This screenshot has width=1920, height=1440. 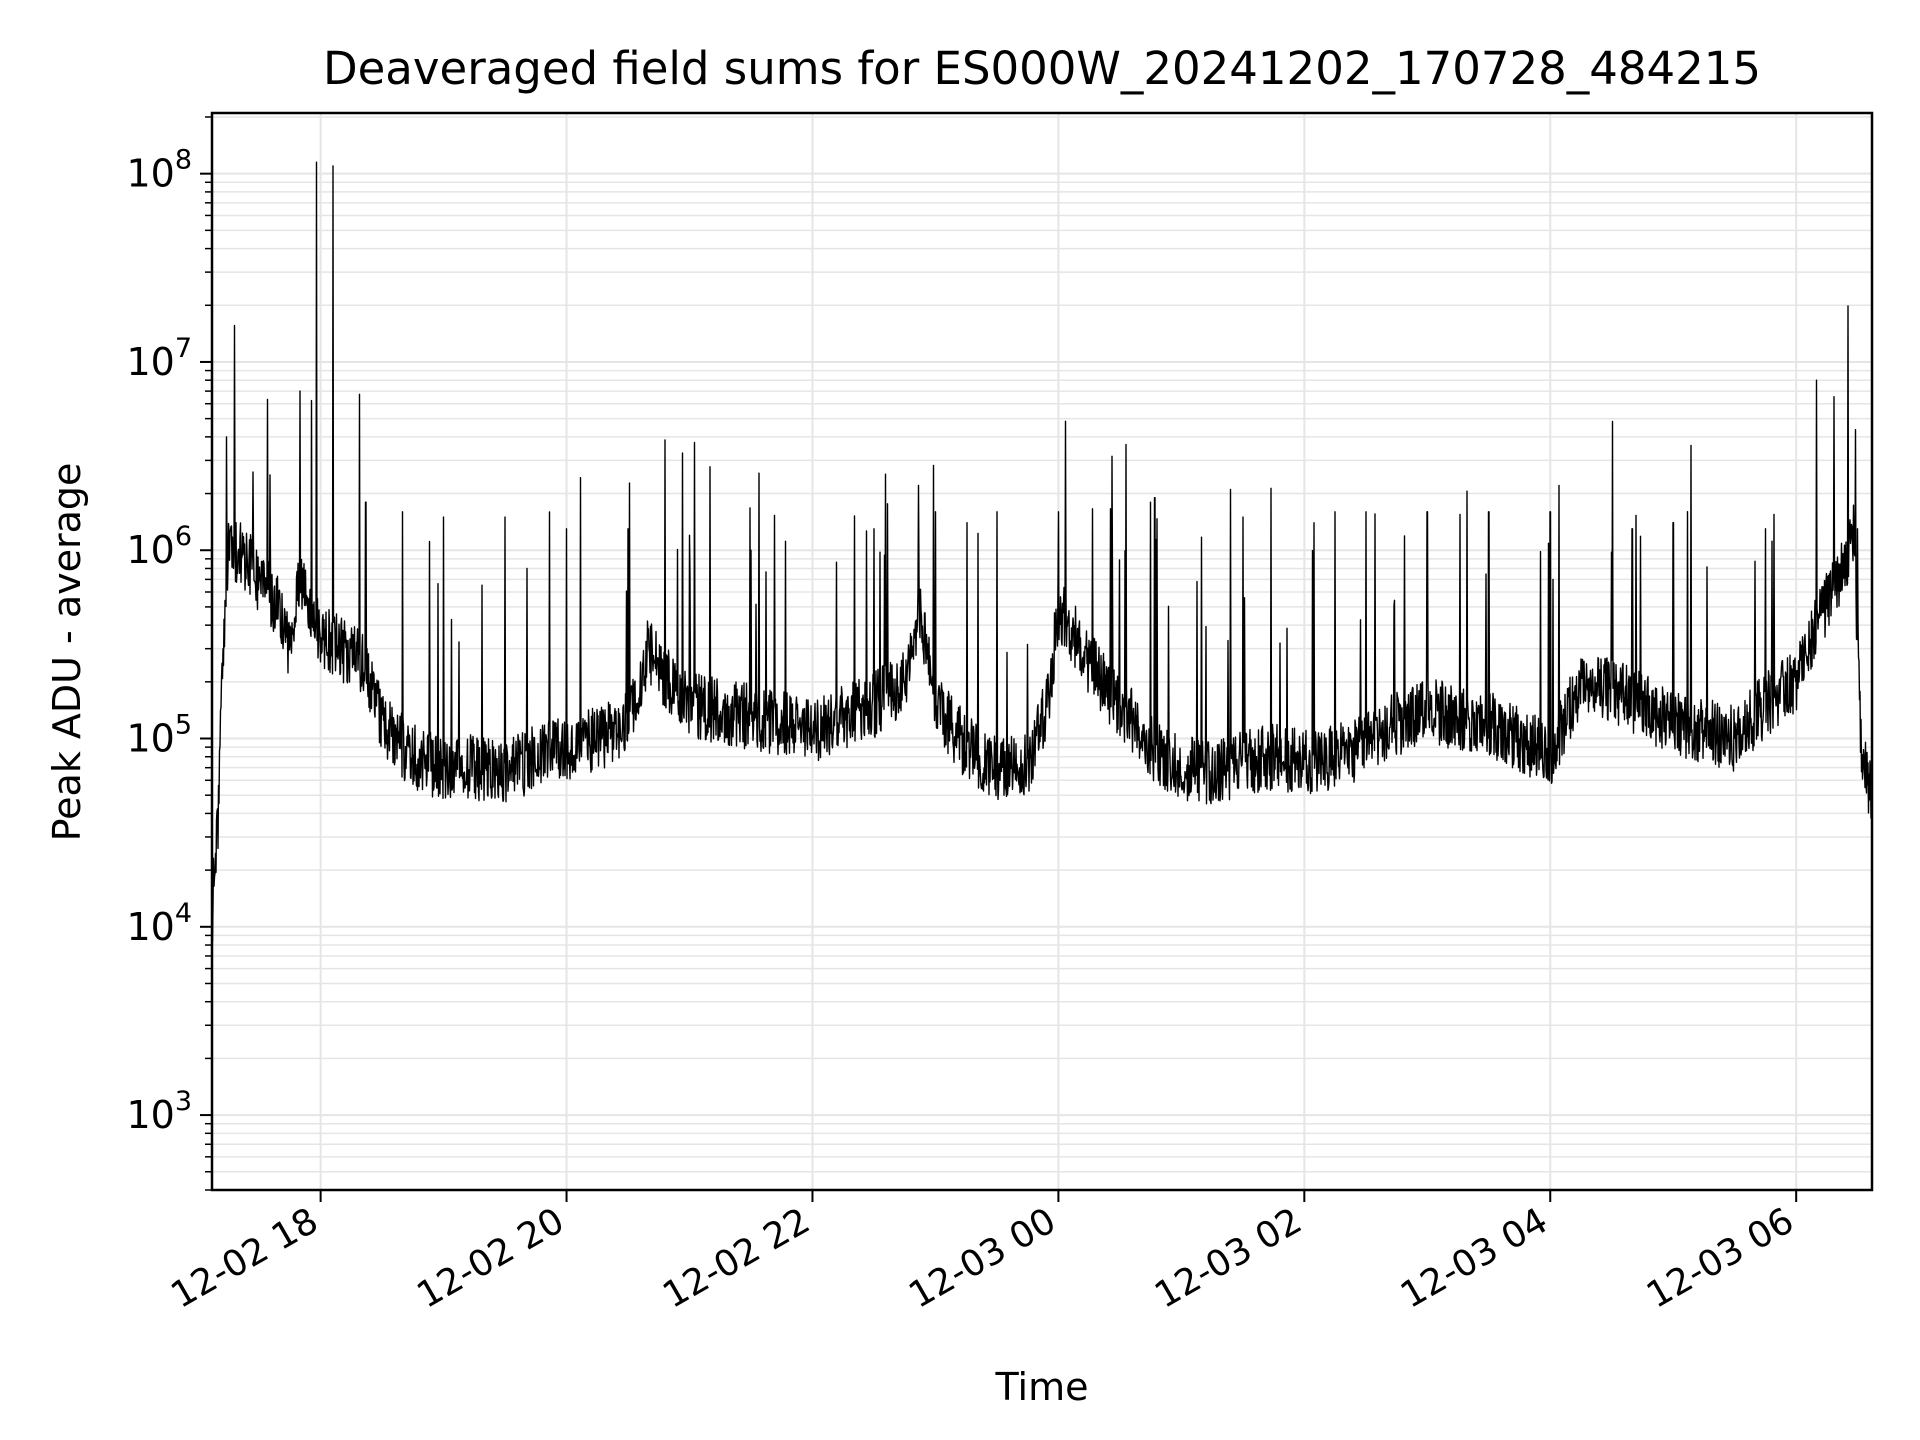 I want to click on y-tick-label: 10⁸, so click(x=159, y=170).